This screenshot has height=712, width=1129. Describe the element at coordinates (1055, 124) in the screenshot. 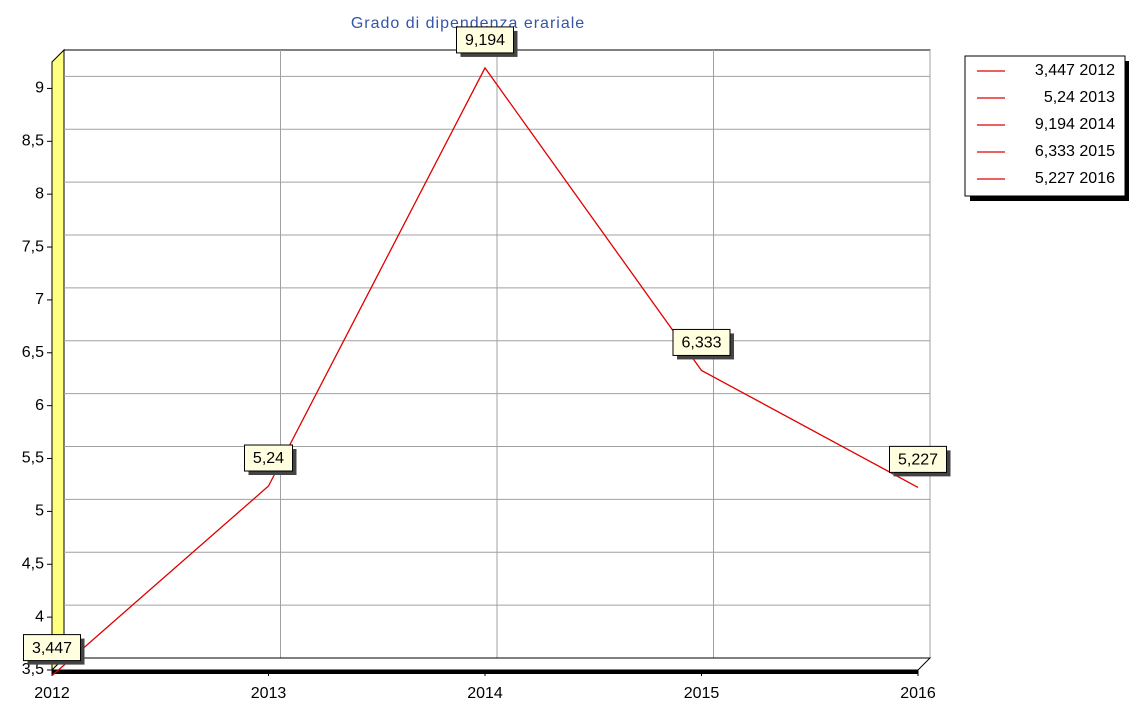

I see `legend-value: 9,194` at that location.